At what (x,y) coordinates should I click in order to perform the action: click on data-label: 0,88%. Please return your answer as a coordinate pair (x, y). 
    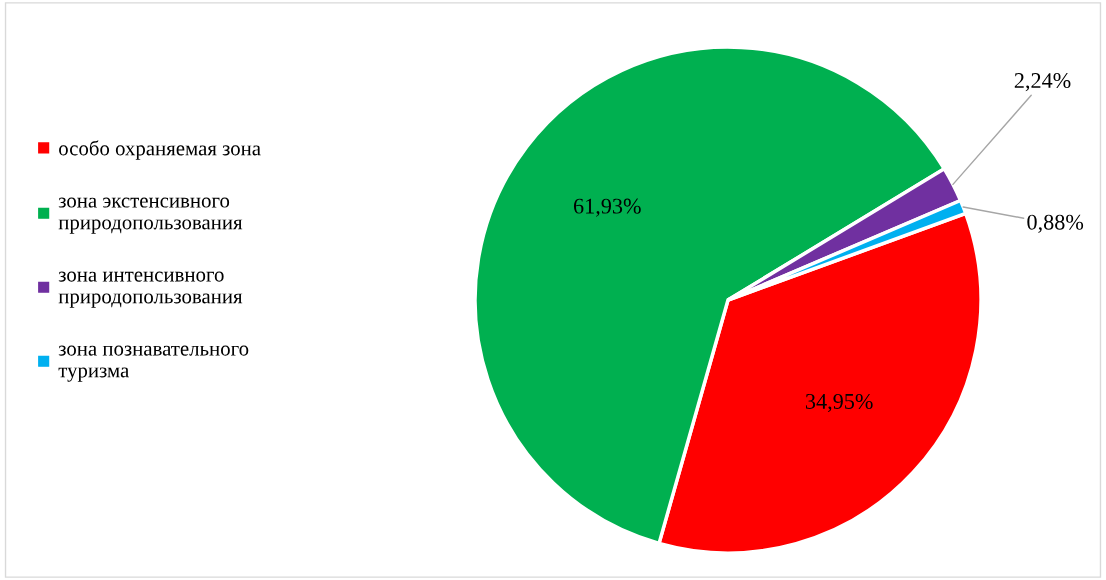
    Looking at the image, I should click on (1055, 223).